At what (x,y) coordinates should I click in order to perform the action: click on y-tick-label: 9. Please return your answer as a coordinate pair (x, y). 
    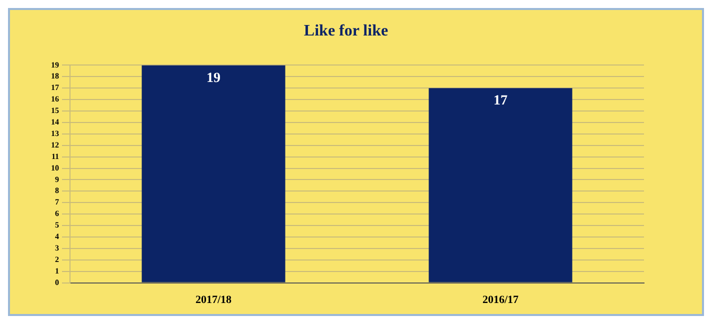
    Looking at the image, I should click on (57, 179).